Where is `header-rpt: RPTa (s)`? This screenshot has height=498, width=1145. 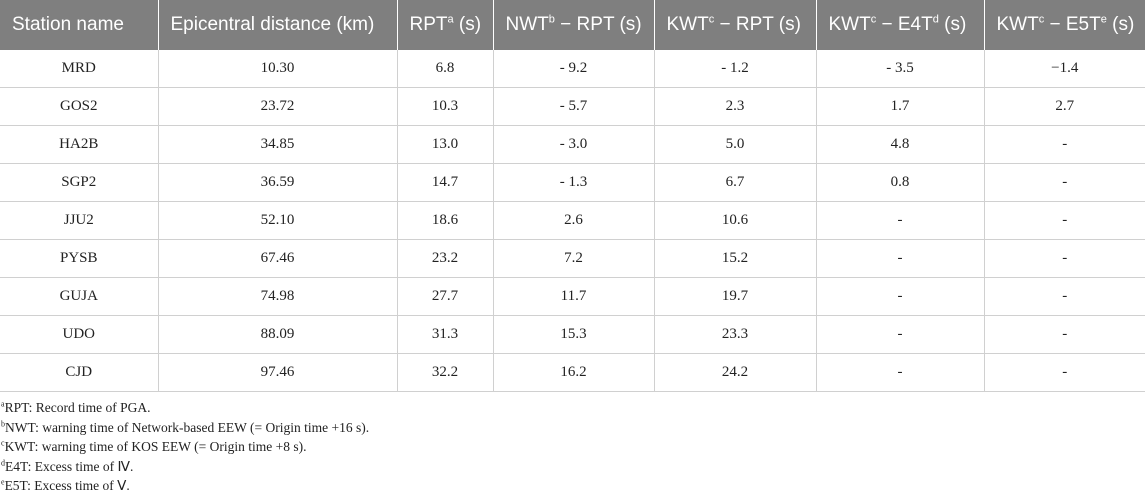 header-rpt: RPTa (s) is located at coordinates (445, 25).